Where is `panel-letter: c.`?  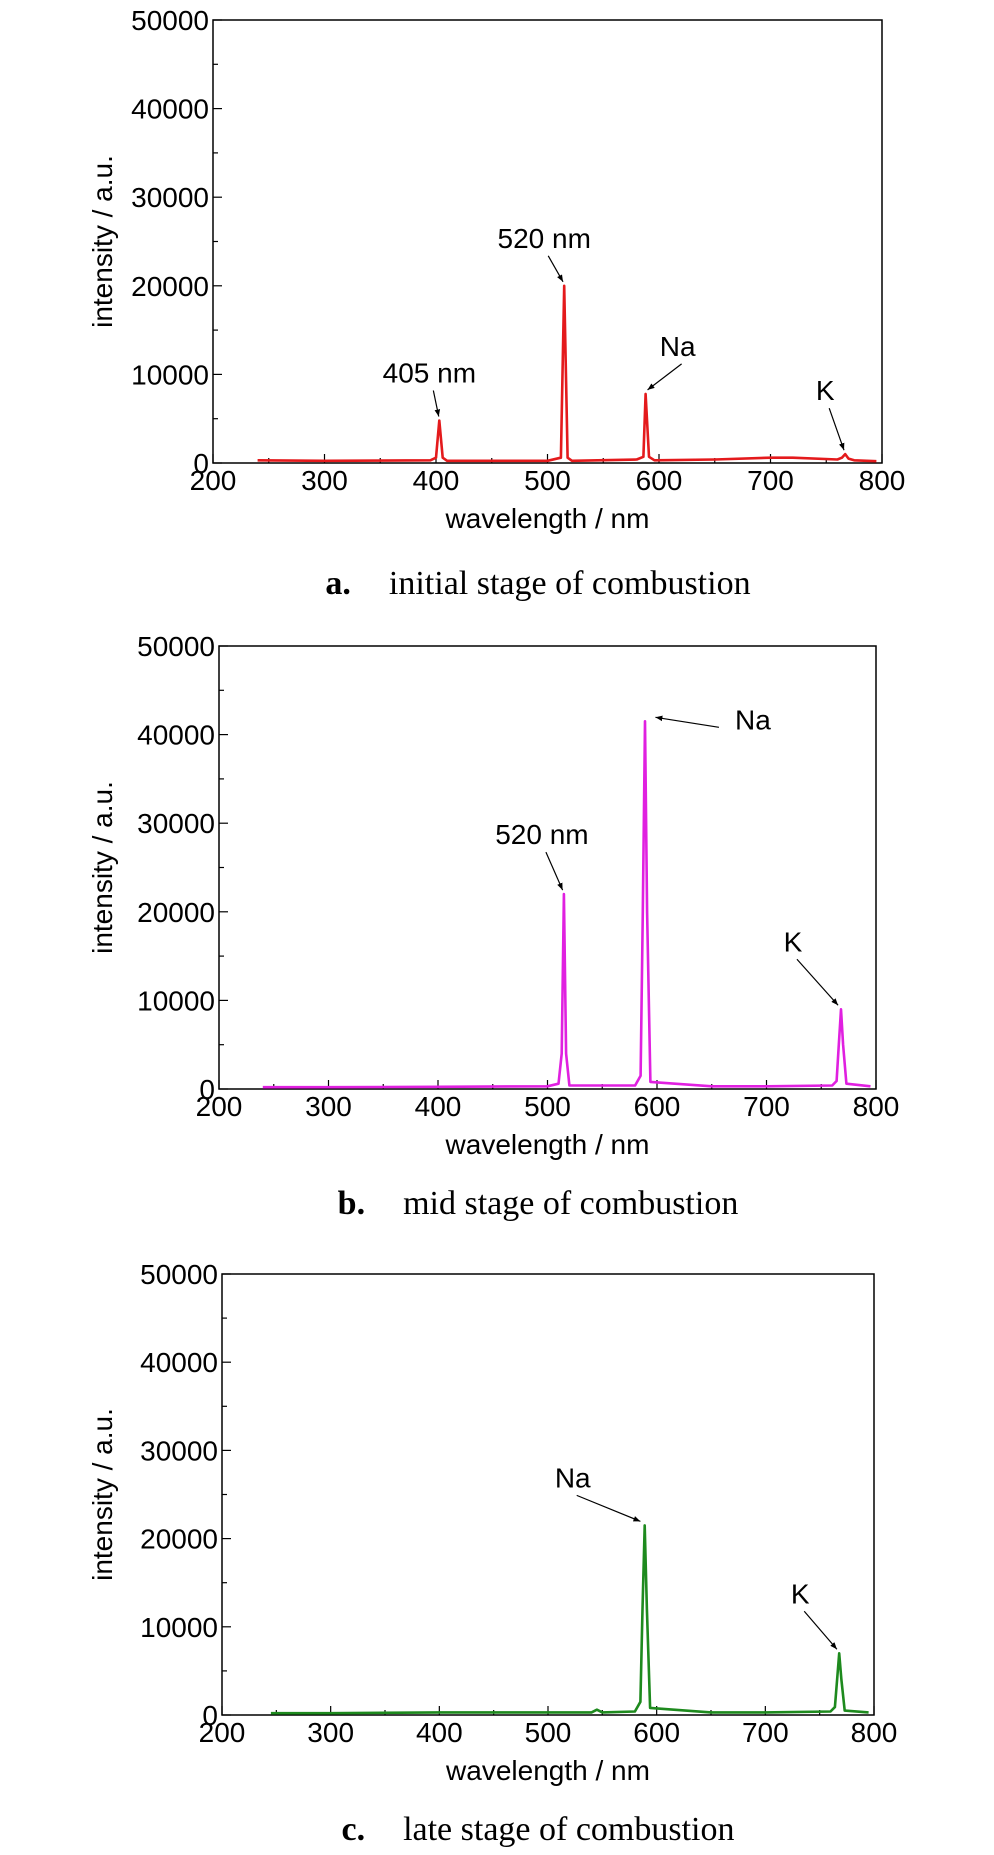
panel-letter: c. is located at coordinates (353, 1829).